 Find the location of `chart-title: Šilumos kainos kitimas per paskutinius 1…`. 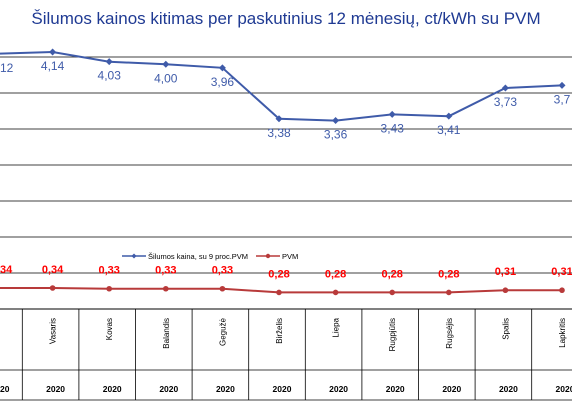

chart-title: Šilumos kainos kitimas per paskutinius 1… is located at coordinates (285, 18).